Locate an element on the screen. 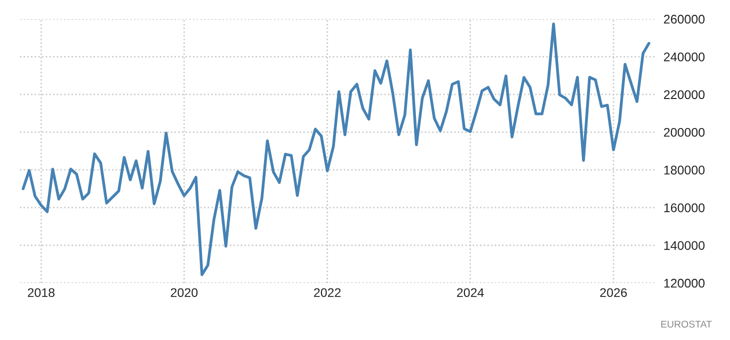  x-tick-label: 2022 is located at coordinates (327, 293).